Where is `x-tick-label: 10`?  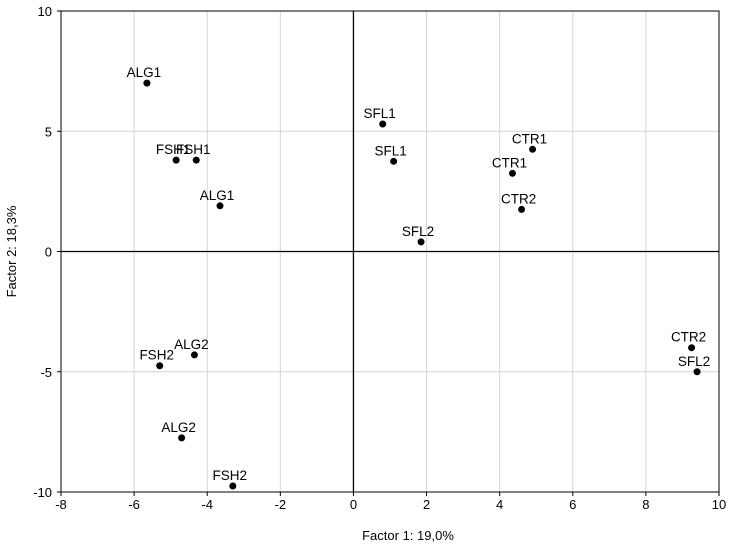 x-tick-label: 10 is located at coordinates (719, 504).